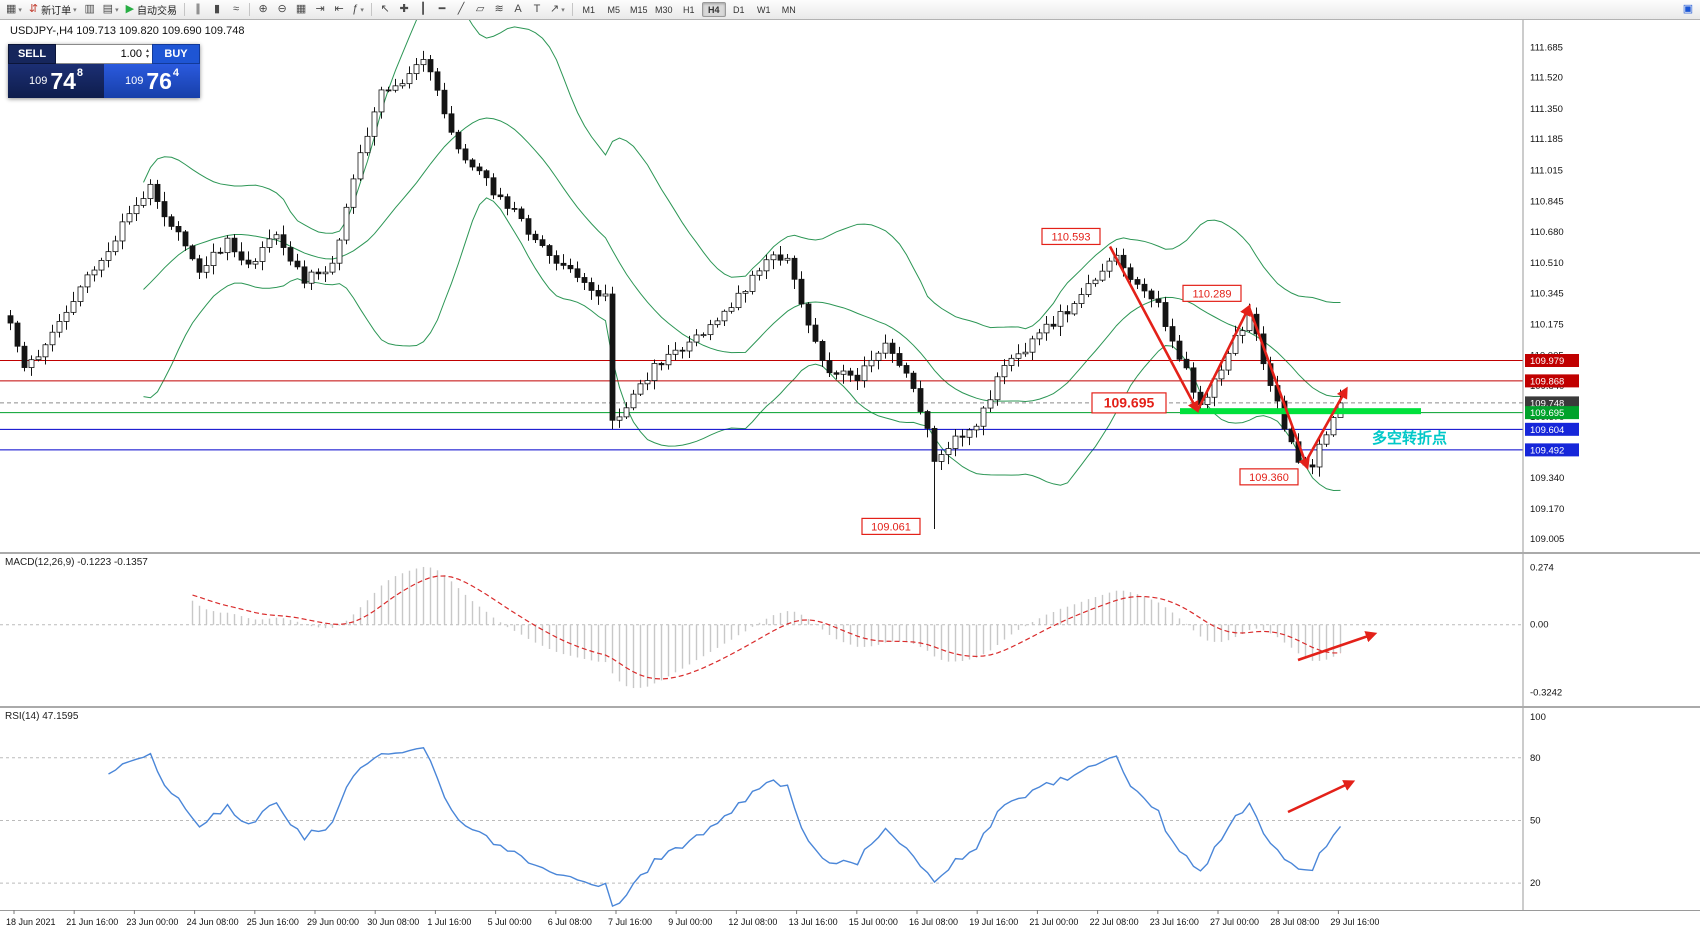  What do you see at coordinates (713, 9) in the screenshot?
I see `timeframe-button-h4: H4` at bounding box center [713, 9].